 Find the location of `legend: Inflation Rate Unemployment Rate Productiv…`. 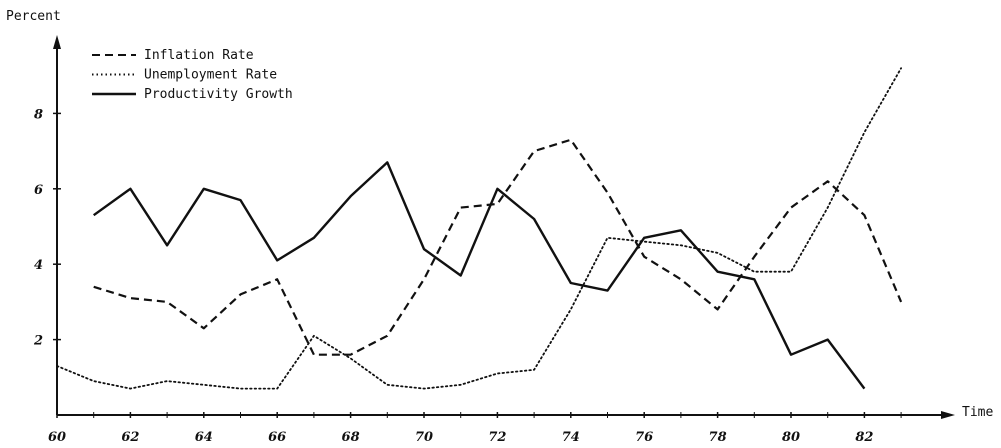

legend: Inflation Rate Unemployment Rate Productiv… is located at coordinates (192, 75).